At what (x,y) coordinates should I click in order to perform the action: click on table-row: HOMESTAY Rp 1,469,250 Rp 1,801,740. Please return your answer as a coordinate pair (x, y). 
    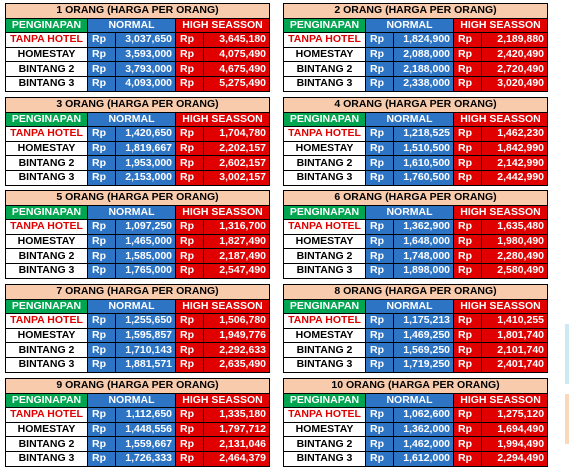
    Looking at the image, I should click on (415, 335).